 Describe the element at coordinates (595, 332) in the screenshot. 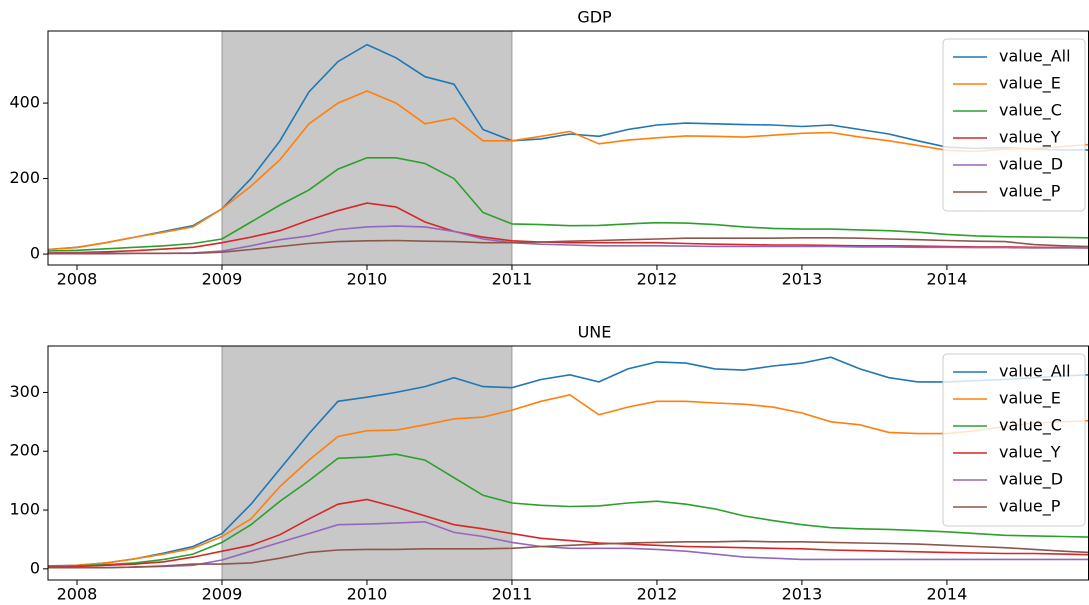

I see `chart-title: UNE` at that location.